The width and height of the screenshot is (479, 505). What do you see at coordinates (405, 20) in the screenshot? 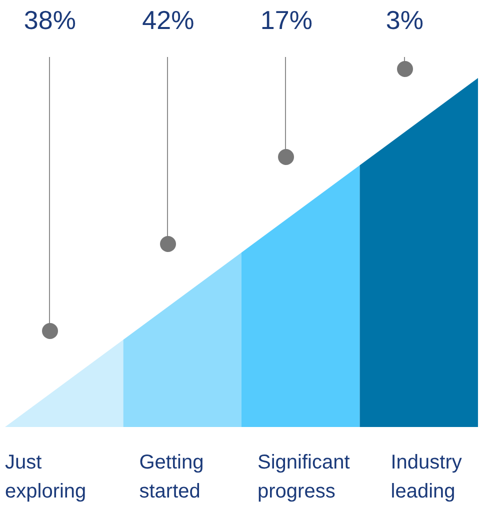
I see `data-label: 3%` at bounding box center [405, 20].